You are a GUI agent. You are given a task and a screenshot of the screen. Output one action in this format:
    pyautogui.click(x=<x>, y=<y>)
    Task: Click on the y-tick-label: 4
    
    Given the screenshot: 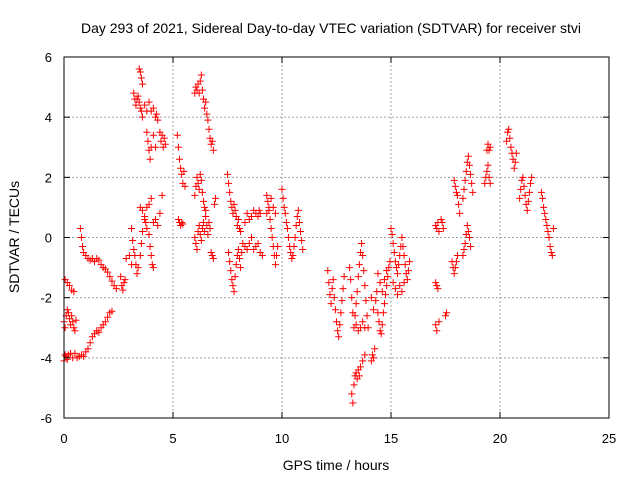 What is the action you would take?
    pyautogui.click(x=48, y=117)
    